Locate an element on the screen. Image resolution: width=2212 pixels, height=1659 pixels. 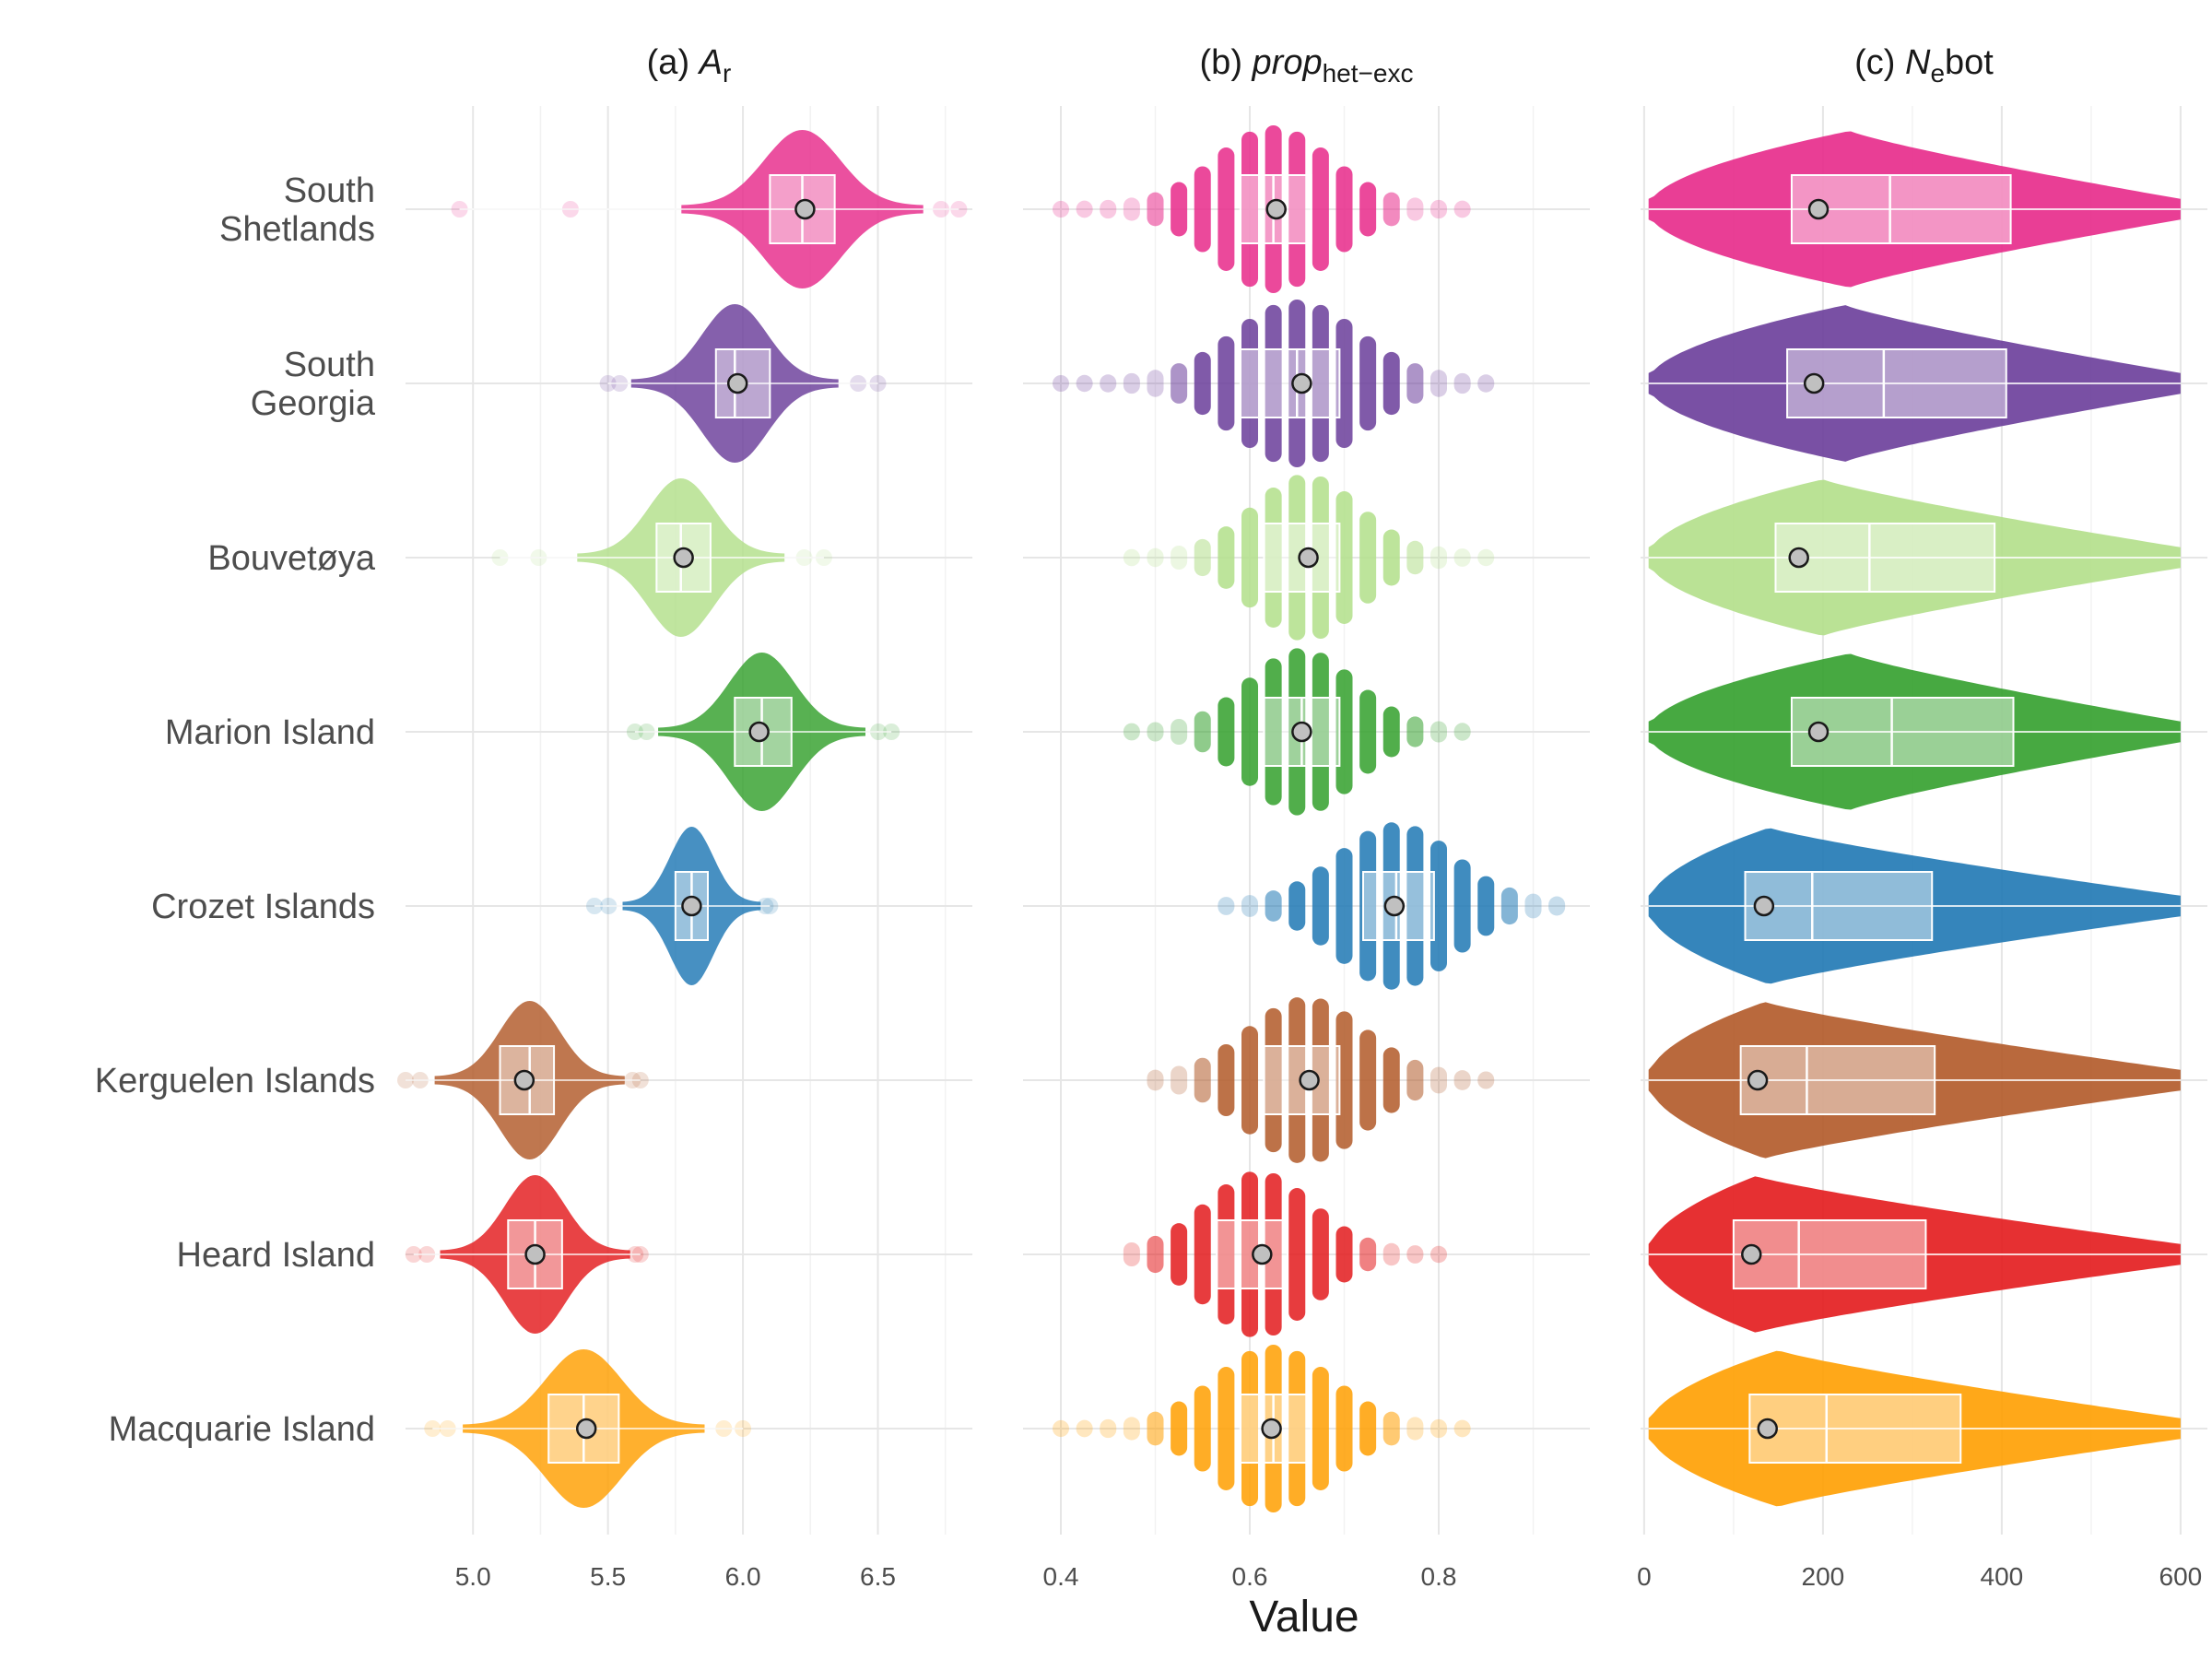
category-label: South Georgia is located at coordinates (313, 384).